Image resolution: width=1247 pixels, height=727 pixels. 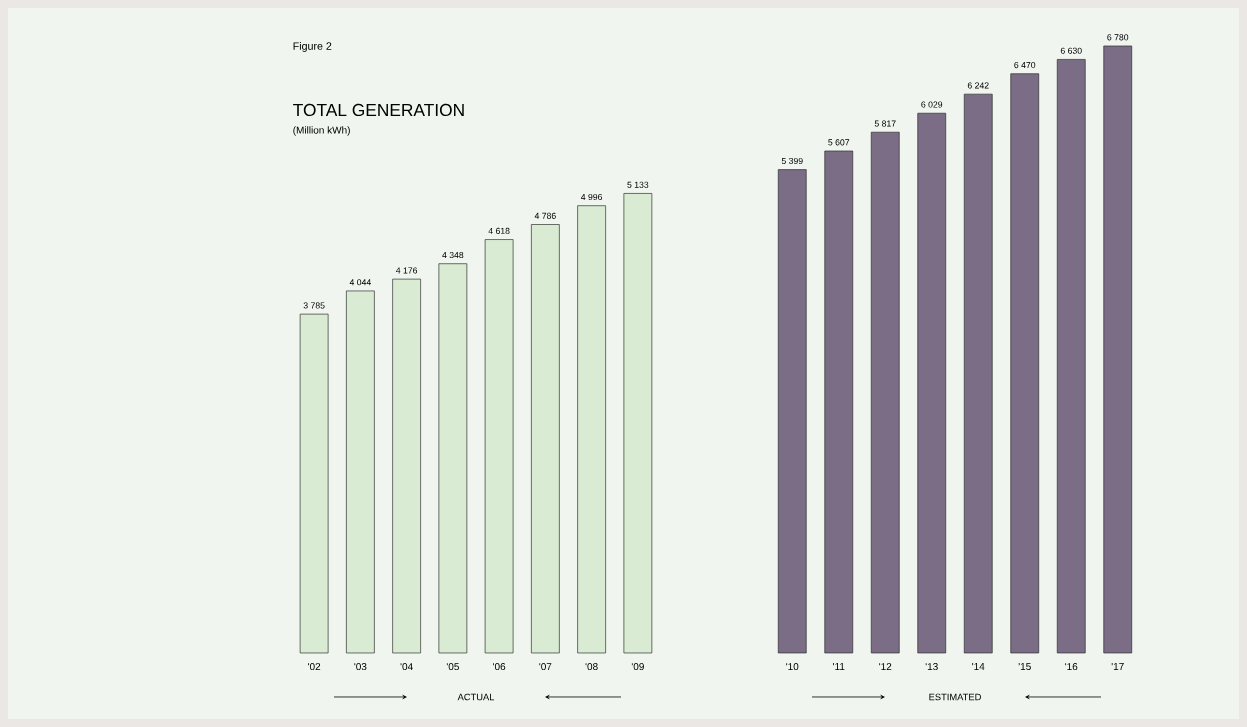 What do you see at coordinates (452, 667) in the screenshot?
I see `x-tick-label: '05` at bounding box center [452, 667].